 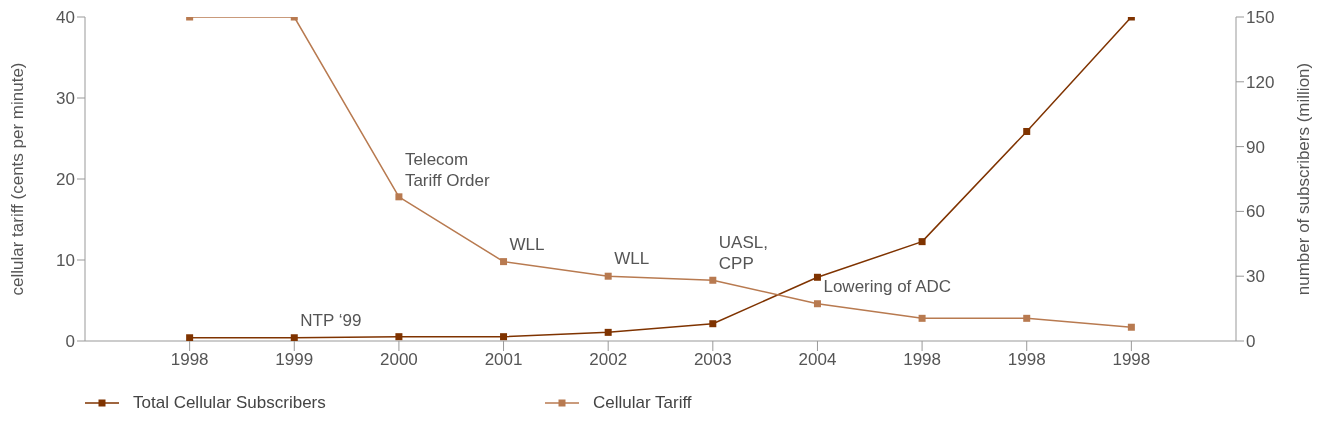 I want to click on annotation: Lowering of ADC, so click(x=887, y=286).